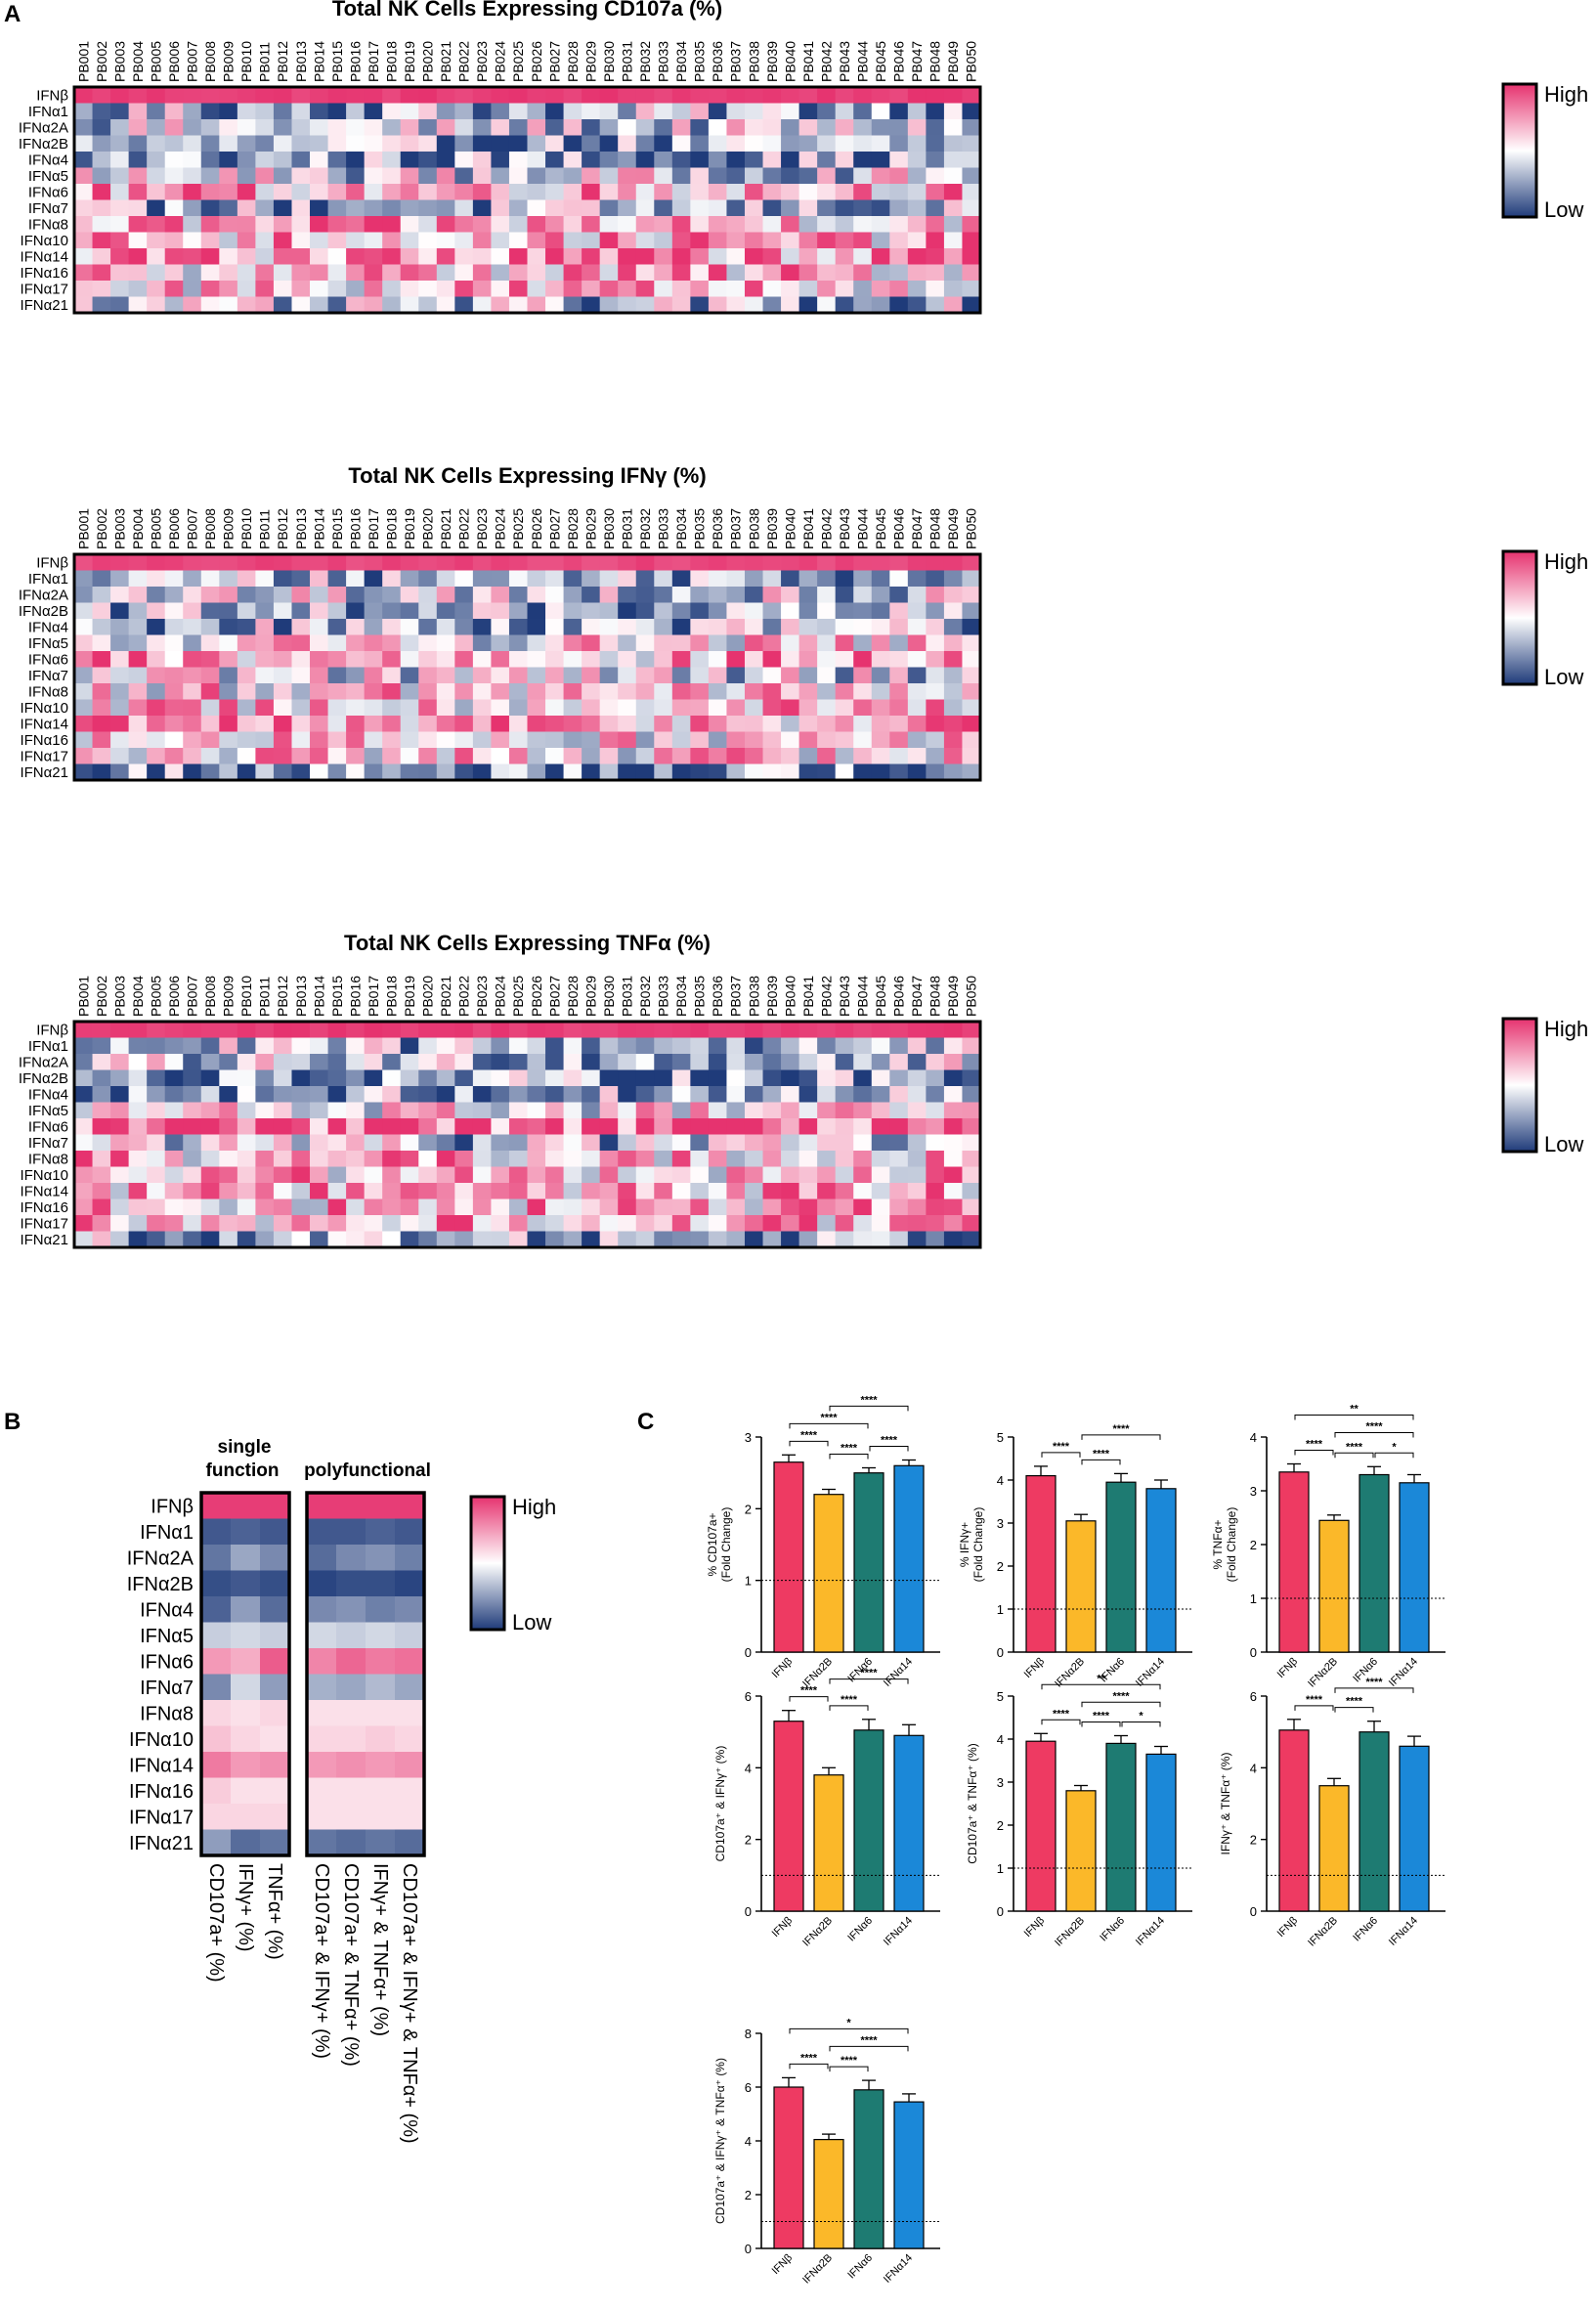 The width and height of the screenshot is (1596, 2310). I want to click on row-label-IFNβ: IFNβ, so click(52, 95).